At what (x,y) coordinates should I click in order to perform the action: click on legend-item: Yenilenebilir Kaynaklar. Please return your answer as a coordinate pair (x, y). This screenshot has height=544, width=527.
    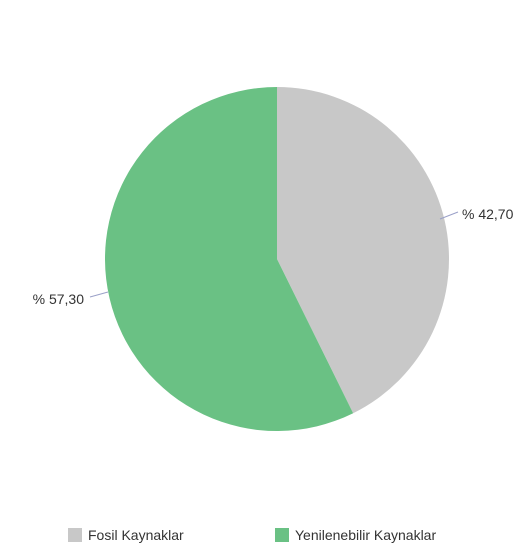
    Looking at the image, I should click on (355, 535).